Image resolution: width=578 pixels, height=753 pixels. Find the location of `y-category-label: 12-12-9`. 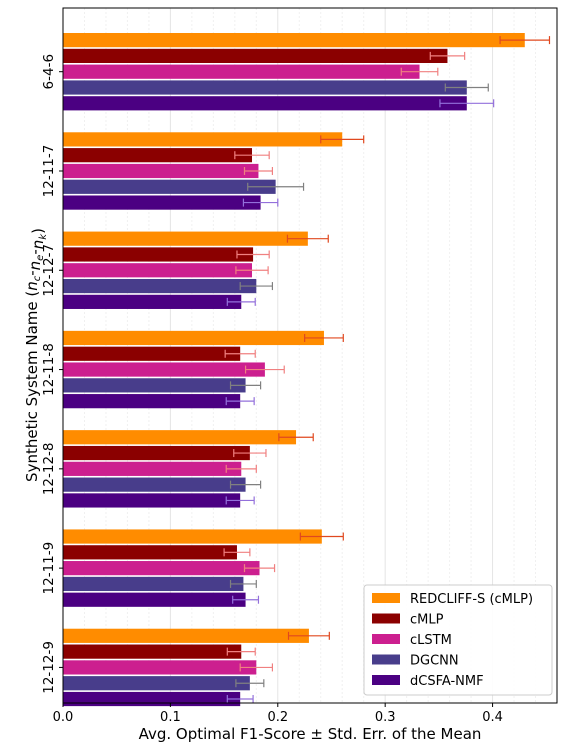

y-category-label: 12-12-9 is located at coordinates (49, 667).